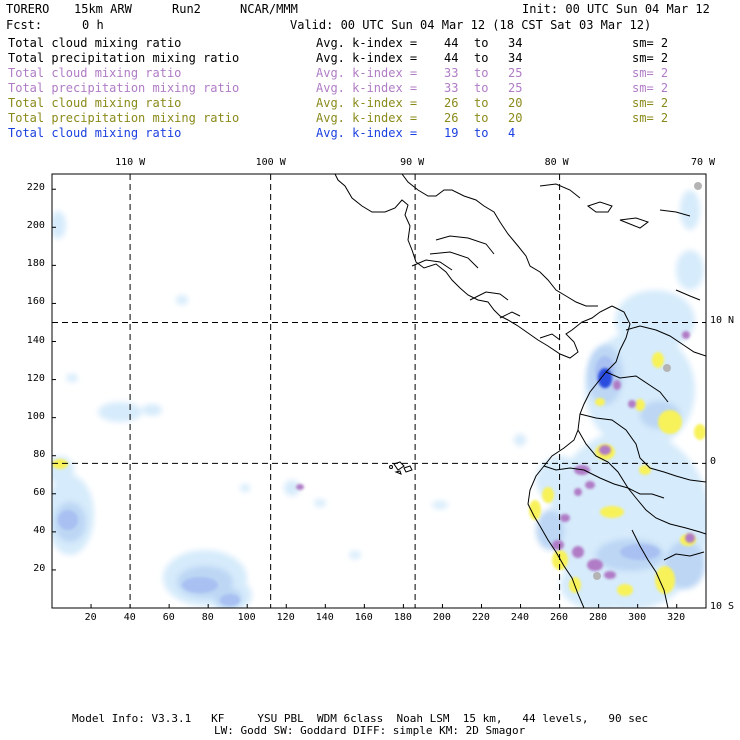 Image resolution: width=740 pixels, height=740 pixels. I want to click on legend-from: 19, so click(451, 133).